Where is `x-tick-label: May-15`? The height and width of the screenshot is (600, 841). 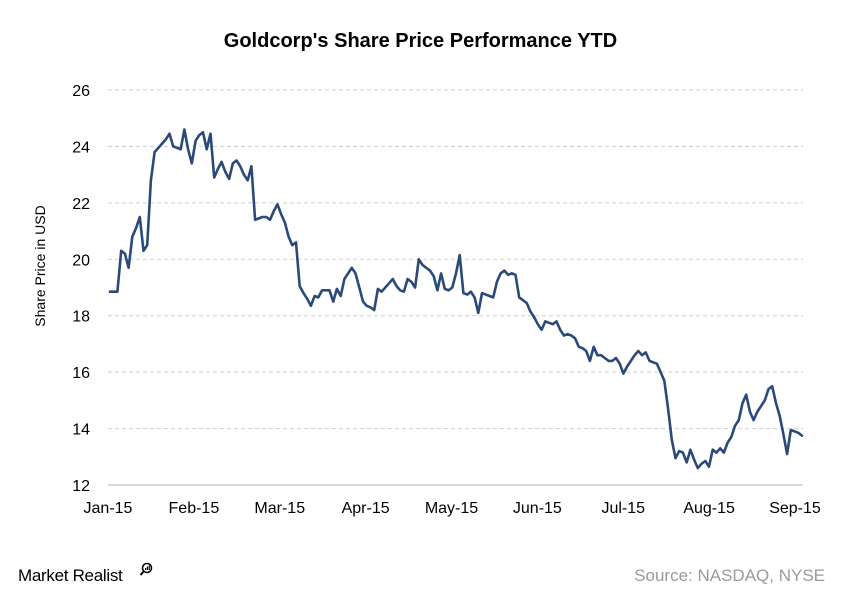 x-tick-label: May-15 is located at coordinates (451, 508).